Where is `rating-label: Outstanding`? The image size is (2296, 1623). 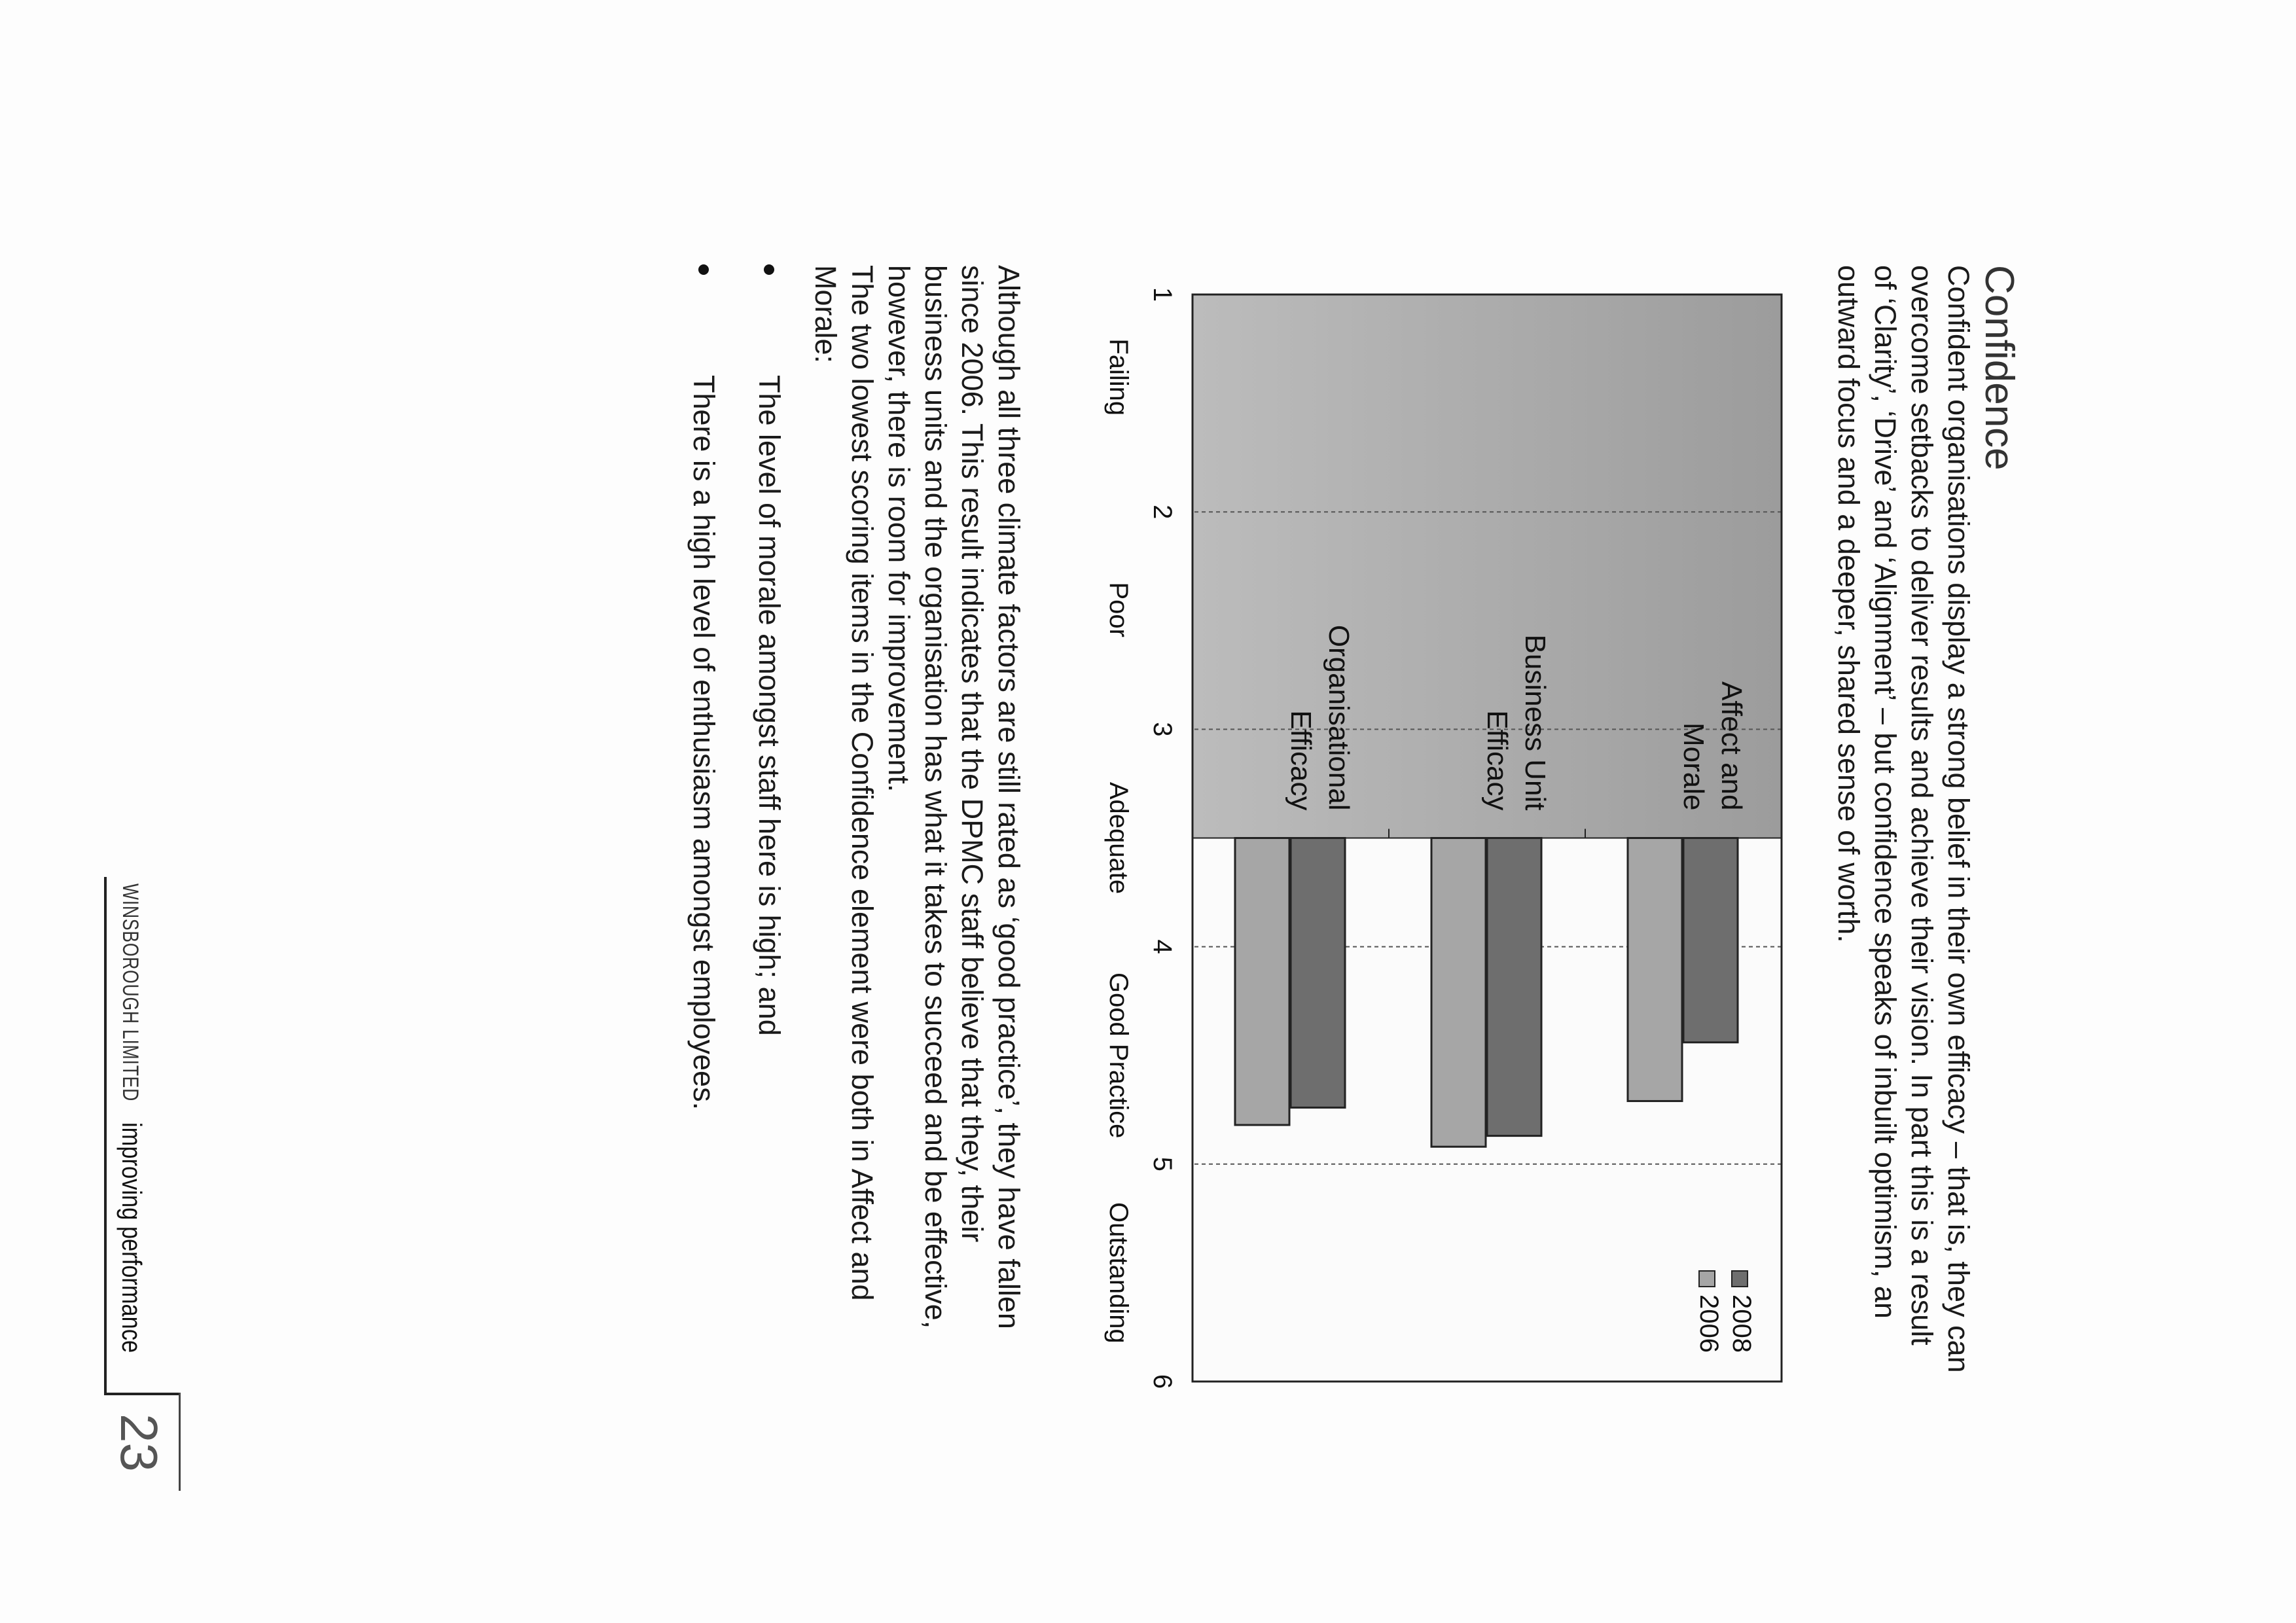
rating-label: Outstanding is located at coordinates (1118, 1273).